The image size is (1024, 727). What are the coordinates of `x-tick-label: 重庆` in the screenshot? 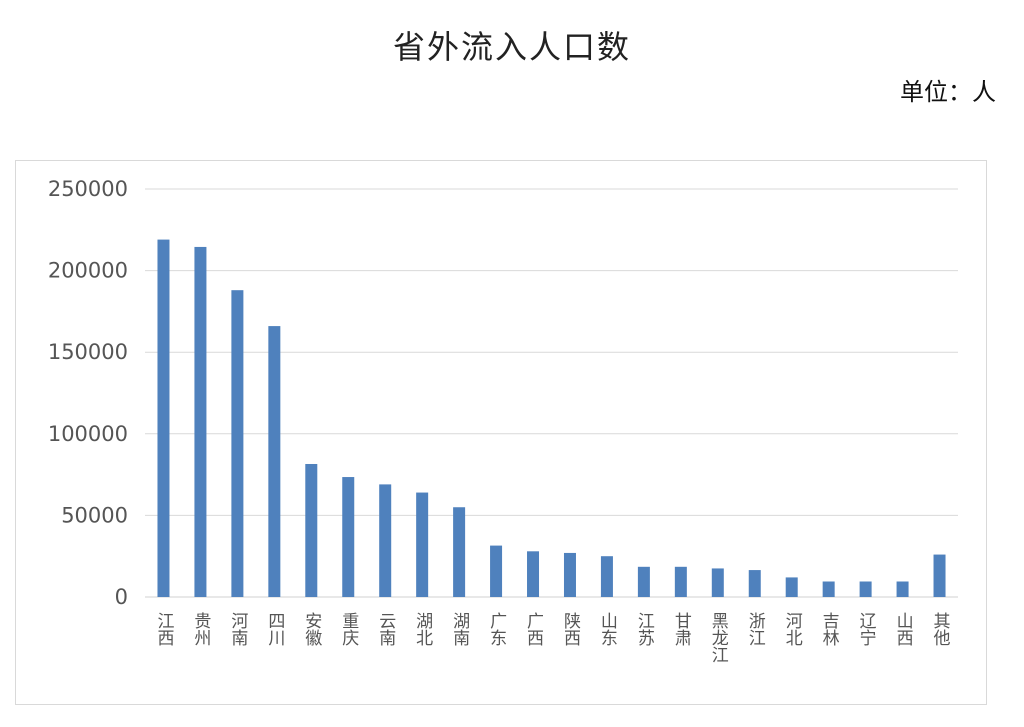 It's located at (348, 629).